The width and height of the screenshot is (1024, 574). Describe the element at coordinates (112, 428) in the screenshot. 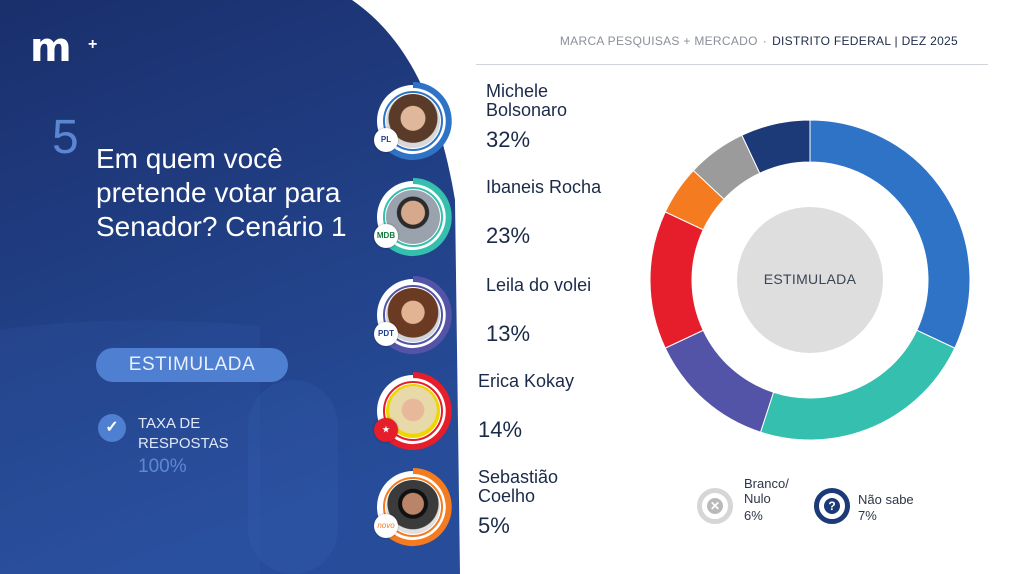

I see `check-icon: ✓` at that location.